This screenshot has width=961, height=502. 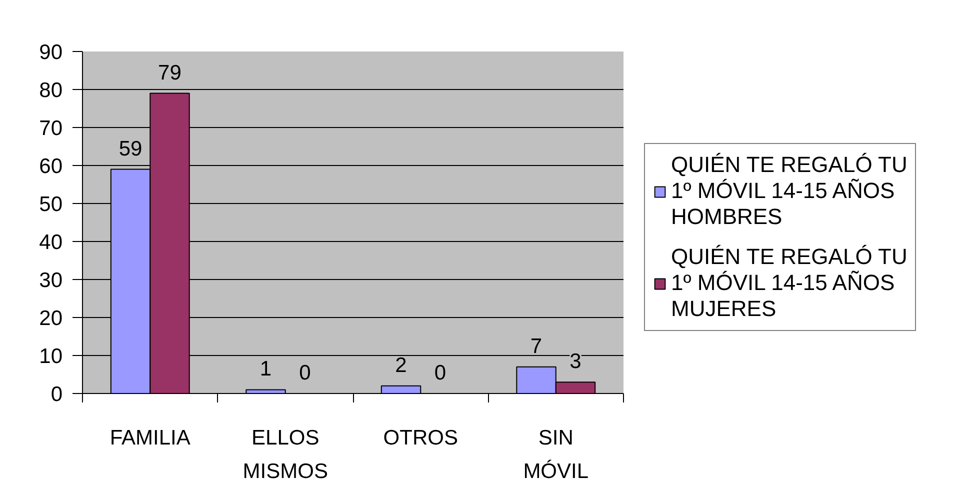 I want to click on x-tick-label: ELLOS MISMOS, so click(x=285, y=454).